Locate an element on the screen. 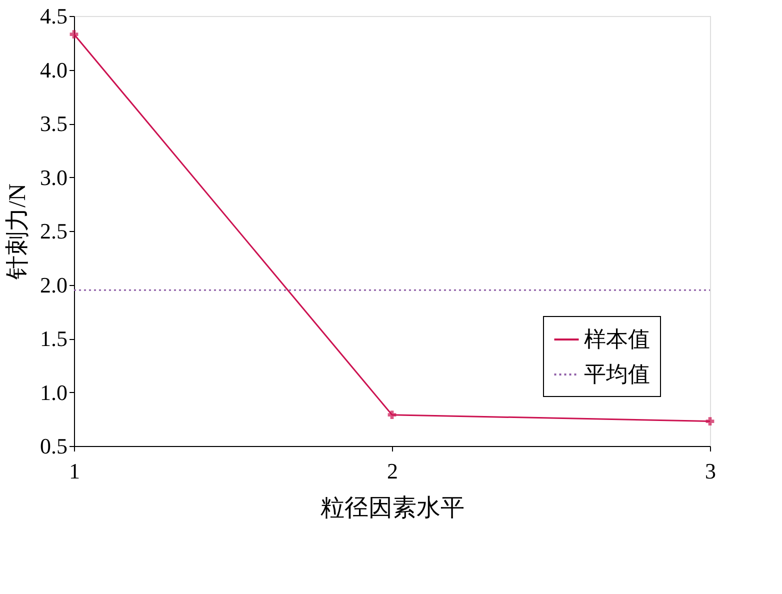 This screenshot has width=782, height=594. x-tick-label: 3 is located at coordinates (710, 471).